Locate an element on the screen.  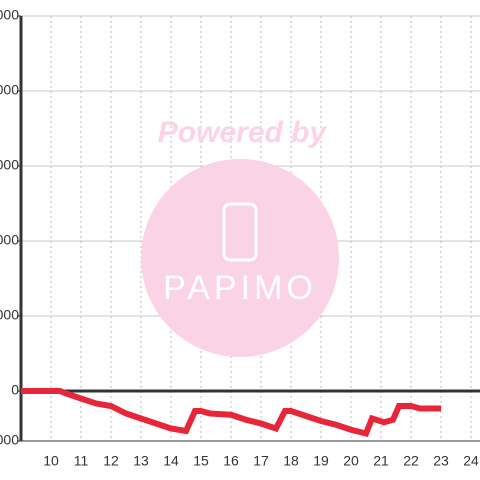
x-tick-label: 21 is located at coordinates (381, 461).